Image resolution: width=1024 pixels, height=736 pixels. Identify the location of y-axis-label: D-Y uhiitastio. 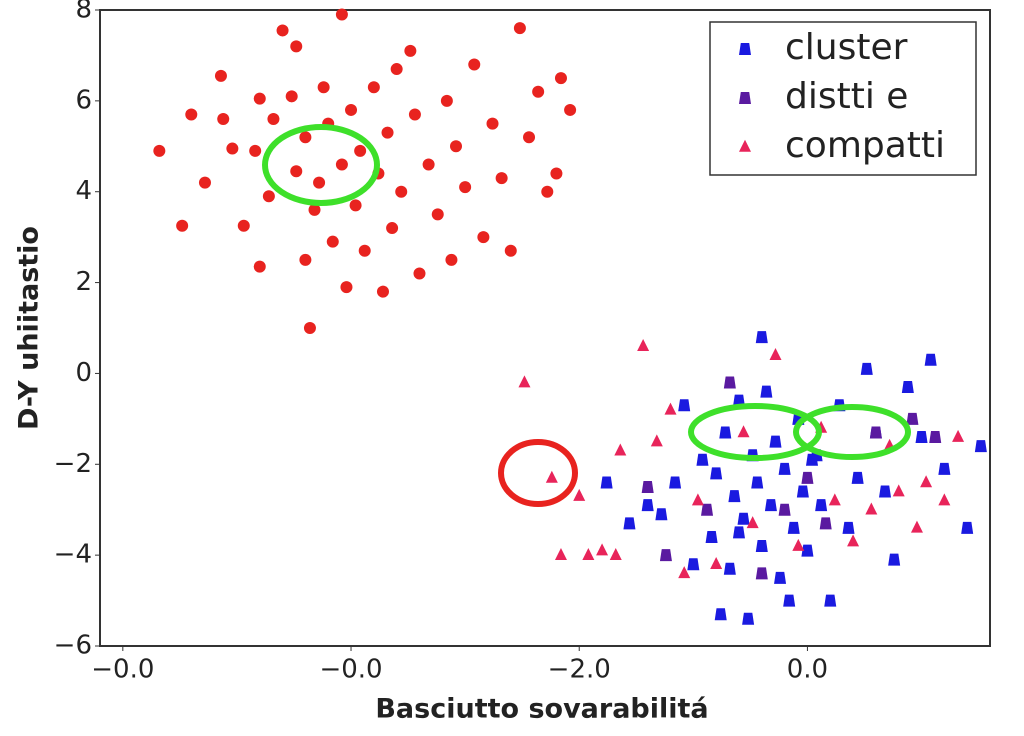
(29, 328).